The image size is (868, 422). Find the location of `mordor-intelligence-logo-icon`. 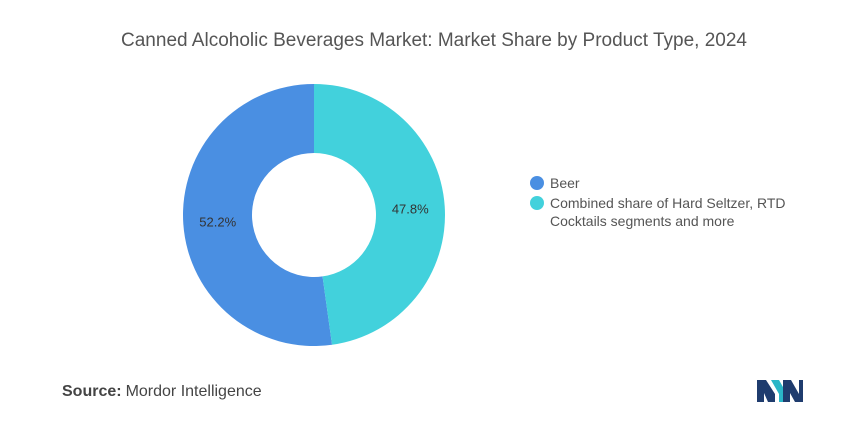

mordor-intelligence-logo-icon is located at coordinates (780, 391).